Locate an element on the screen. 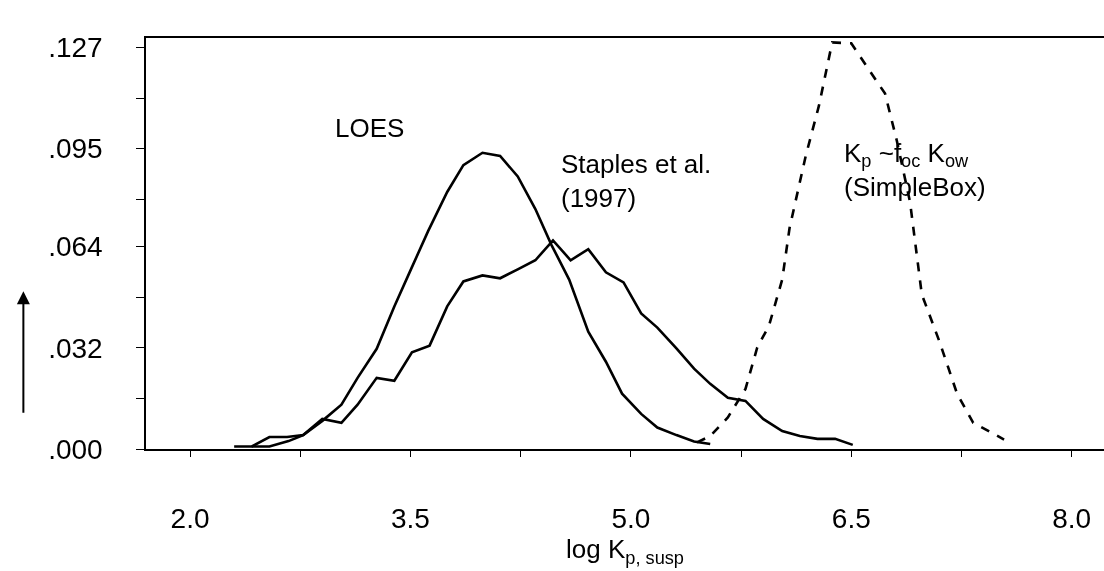 The height and width of the screenshot is (571, 1104). y-tick-label: .000 is located at coordinates (75, 449).